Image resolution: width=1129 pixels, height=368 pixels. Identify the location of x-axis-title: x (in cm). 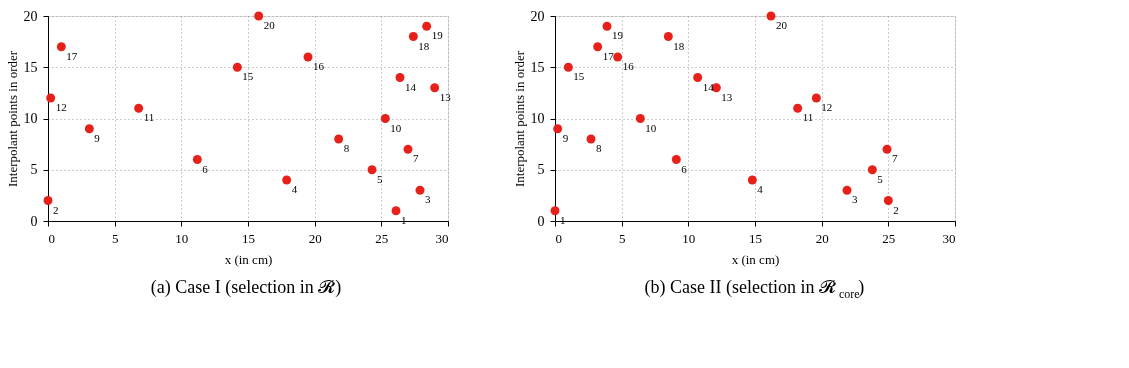
(755, 259).